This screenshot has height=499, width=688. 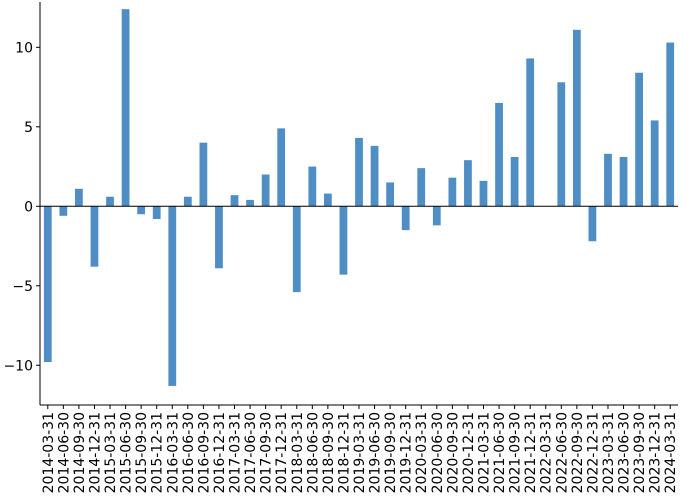 I want to click on x-tick-label: 2015-06-30, so click(x=127, y=452).